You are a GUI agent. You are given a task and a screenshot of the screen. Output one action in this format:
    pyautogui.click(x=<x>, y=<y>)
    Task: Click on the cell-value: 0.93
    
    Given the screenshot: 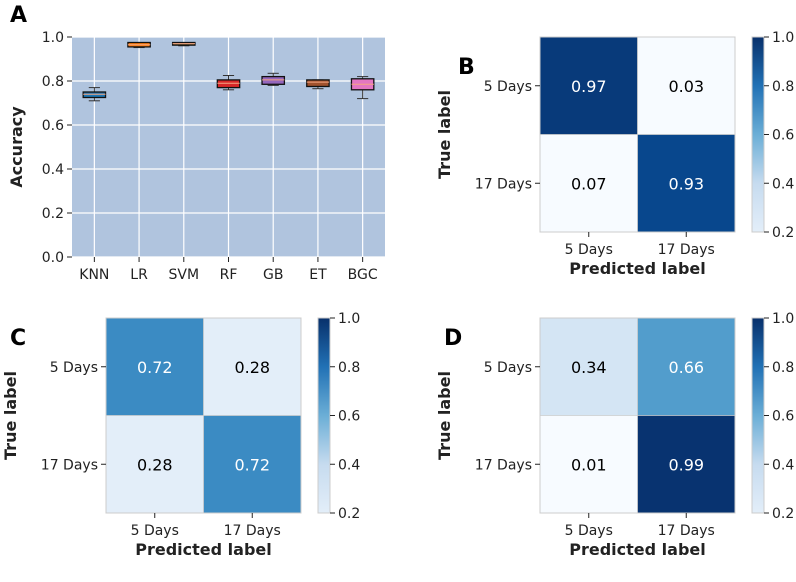 What is the action you would take?
    pyautogui.click(x=686, y=183)
    